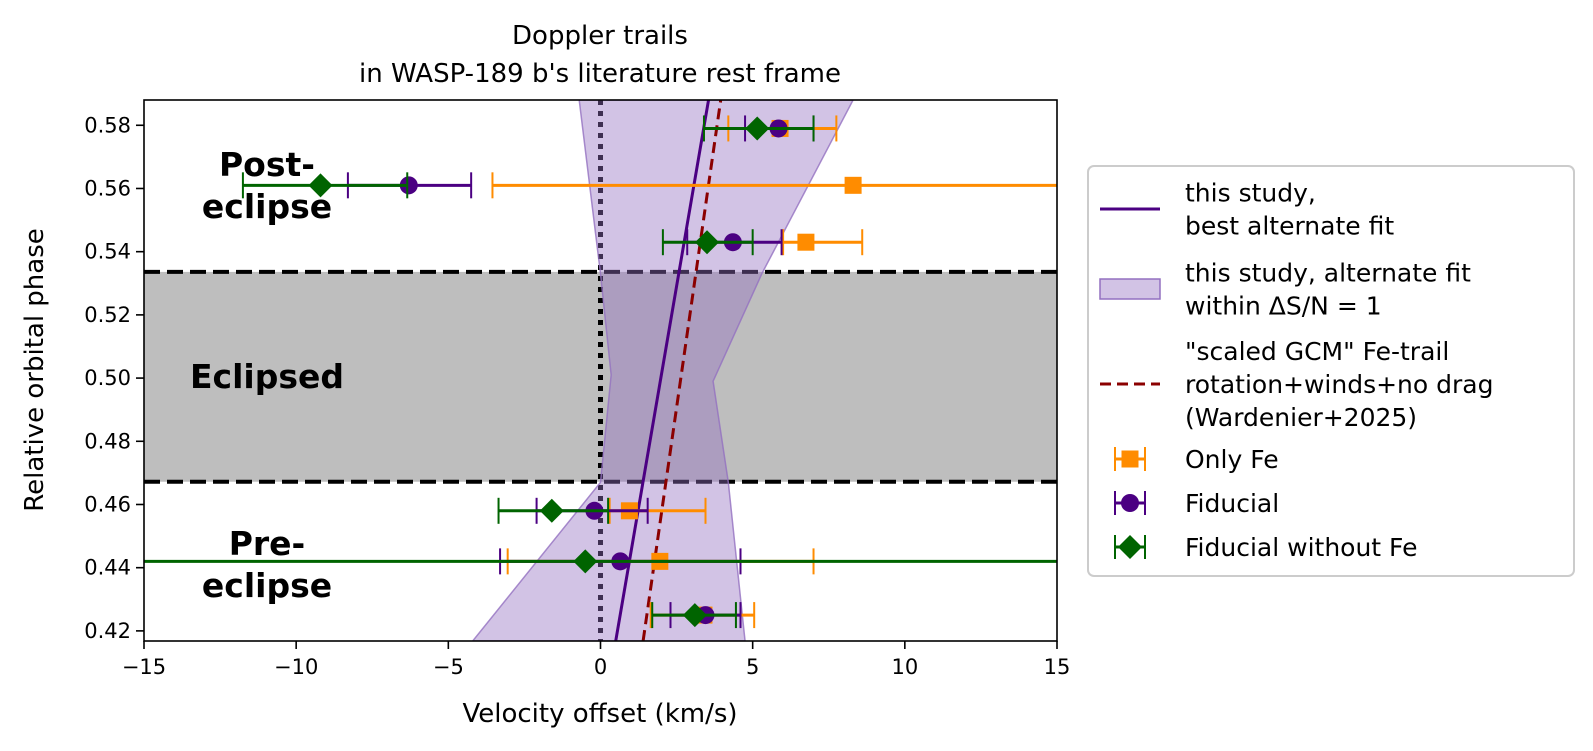 This screenshot has height=751, width=1593. What do you see at coordinates (1317, 351) in the screenshot?
I see `legend-label: "scaled GCM" Fe-trail` at bounding box center [1317, 351].